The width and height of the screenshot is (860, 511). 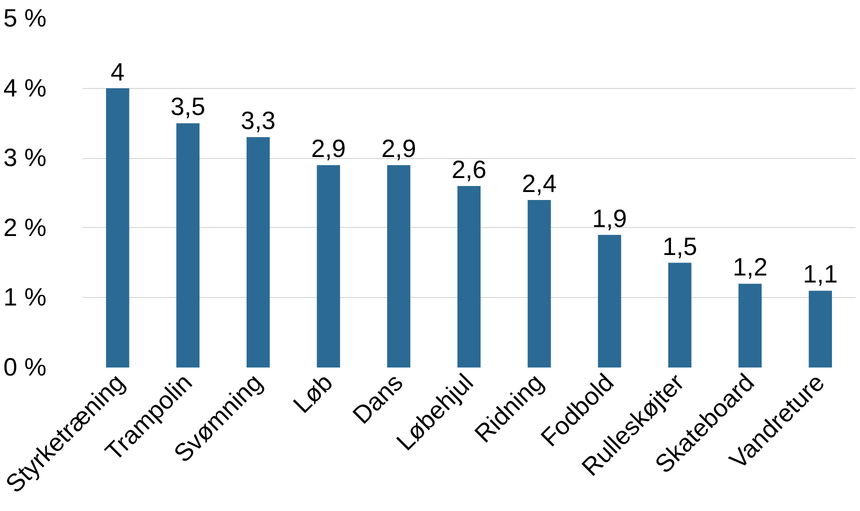 I want to click on data-label: 1,9, so click(x=609, y=218).